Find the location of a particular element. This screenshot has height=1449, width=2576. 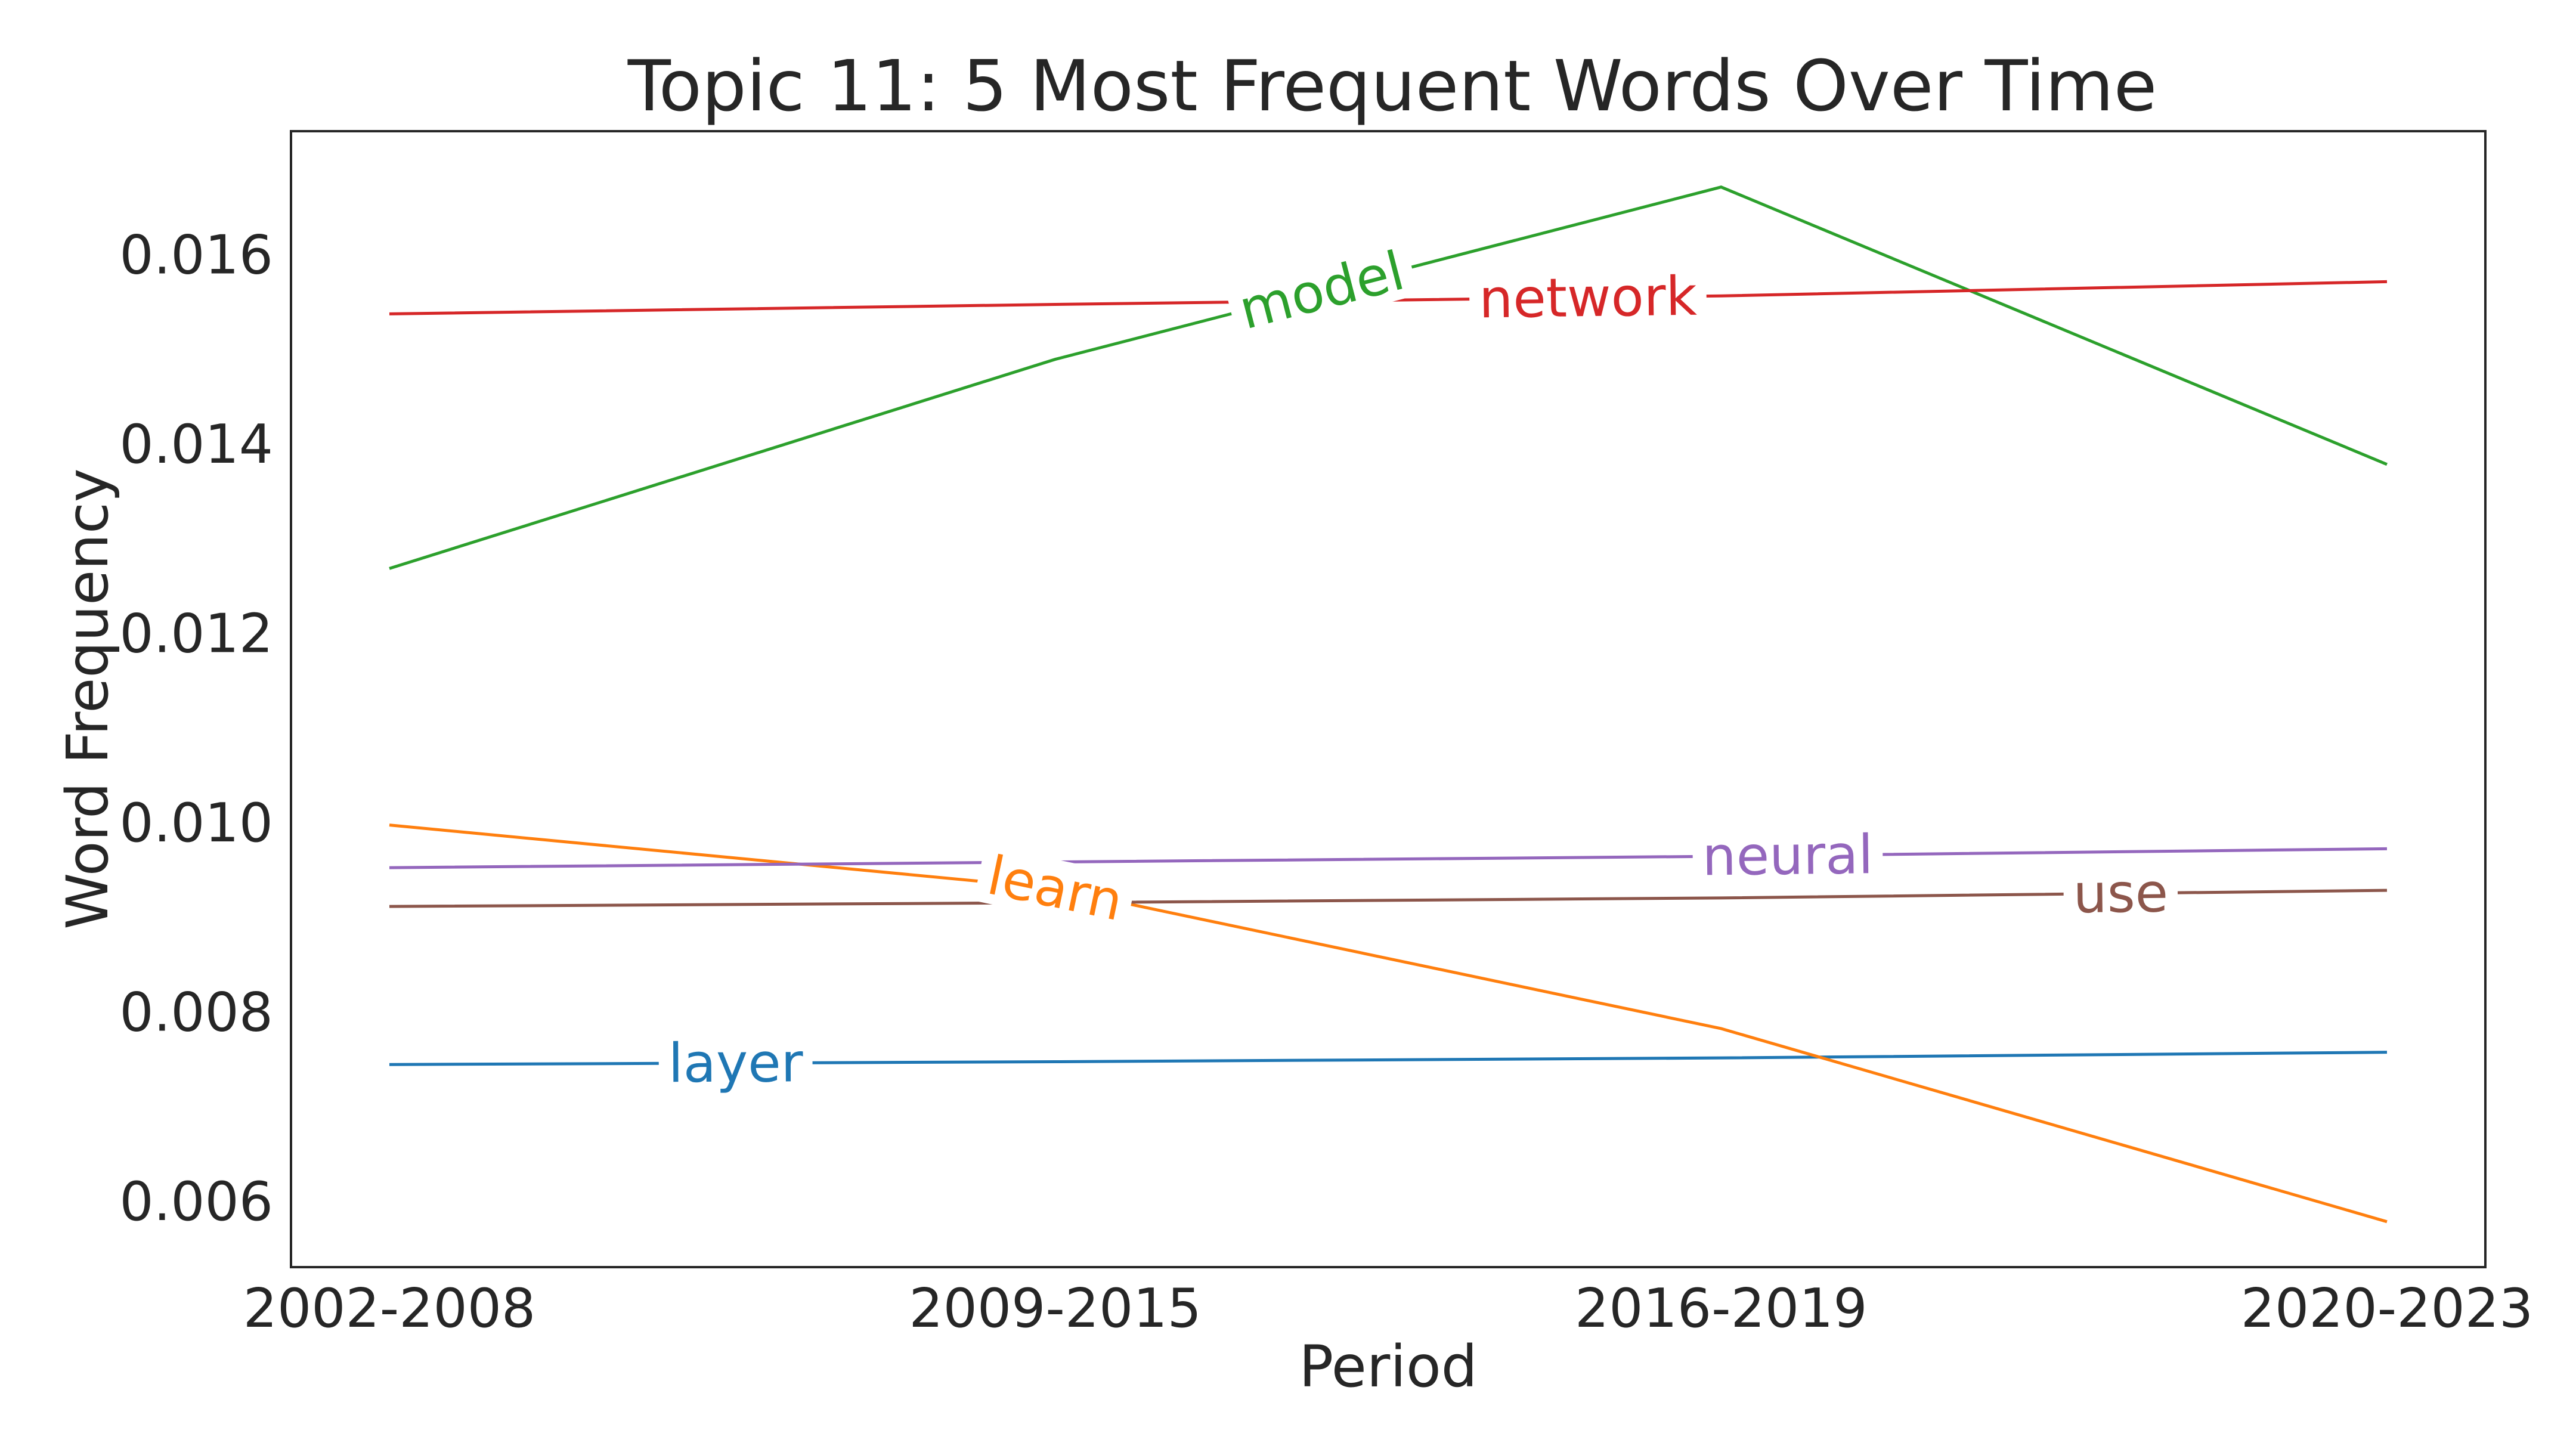

y-tick-label: 0.014 is located at coordinates (196, 444).